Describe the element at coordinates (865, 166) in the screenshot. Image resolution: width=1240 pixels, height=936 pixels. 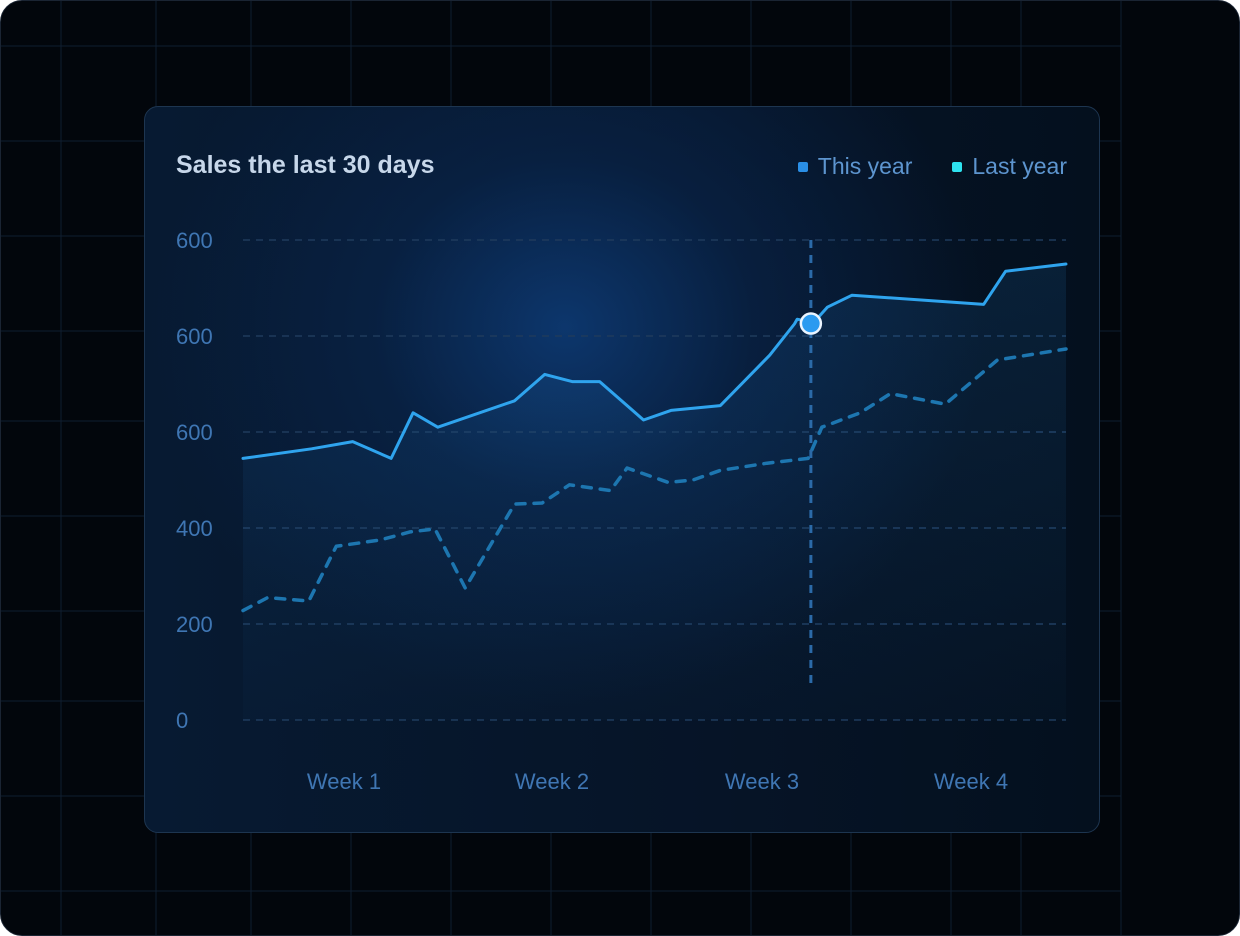
I see `legend-label-this-year: This year` at that location.